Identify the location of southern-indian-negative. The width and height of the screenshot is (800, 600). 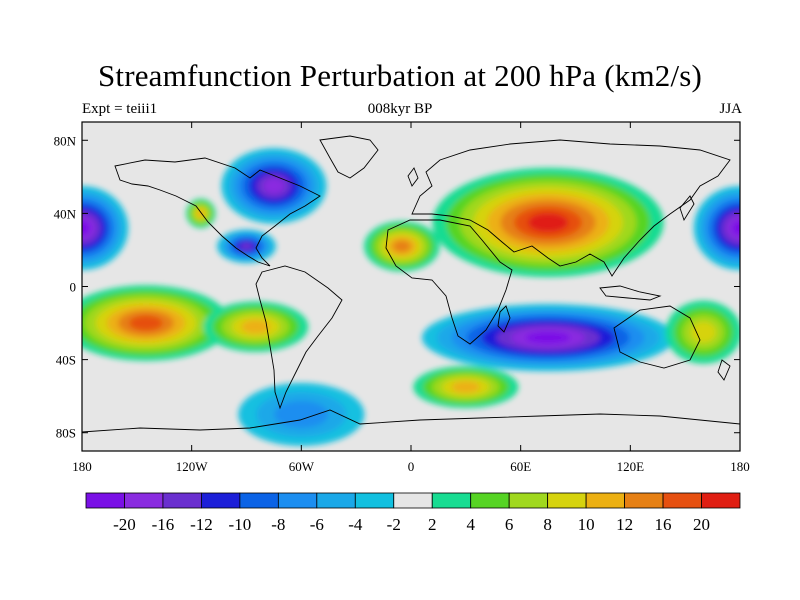
(548, 338).